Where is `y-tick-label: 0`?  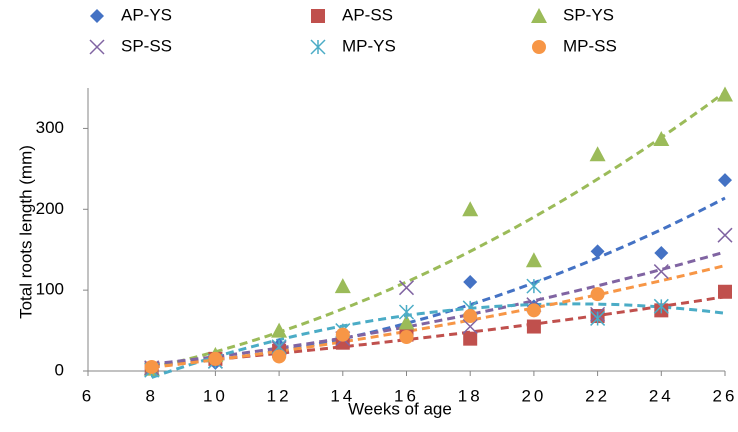 y-tick-label: 0 is located at coordinates (59, 369).